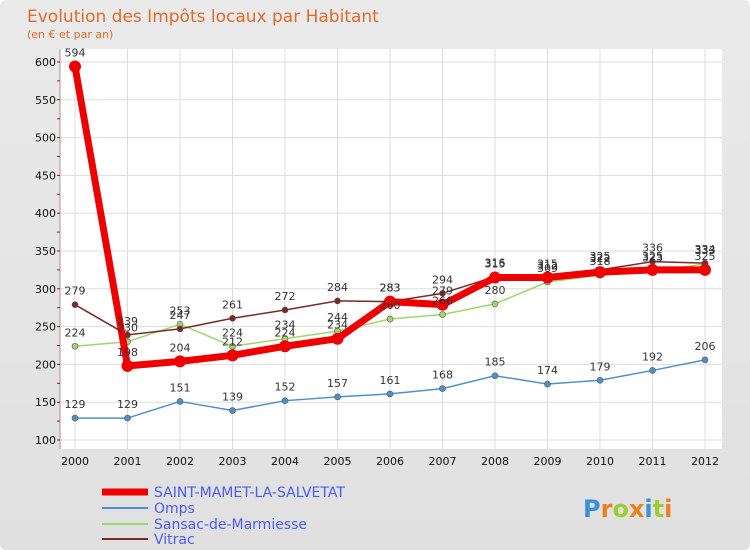 The image size is (750, 550). Describe the element at coordinates (337, 317) in the screenshot. I see `data-label: 244` at that location.